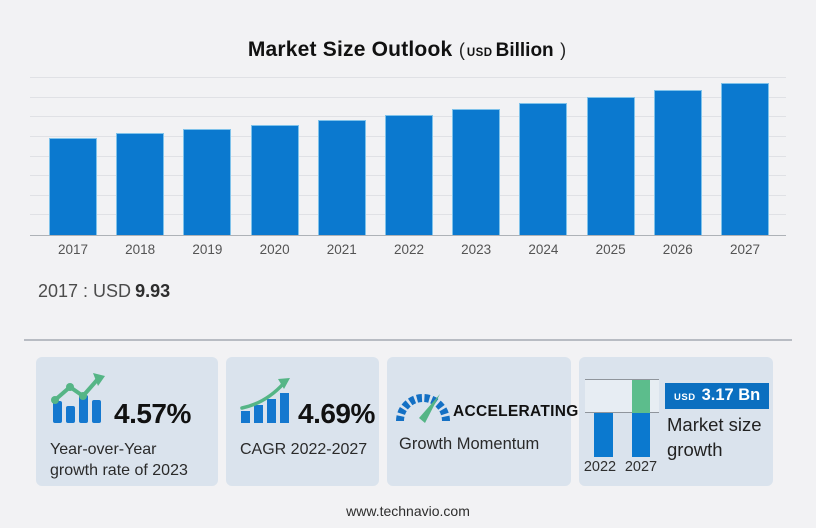  I want to click on base-year-annotation: 2017 : USD 9.93, so click(104, 291).